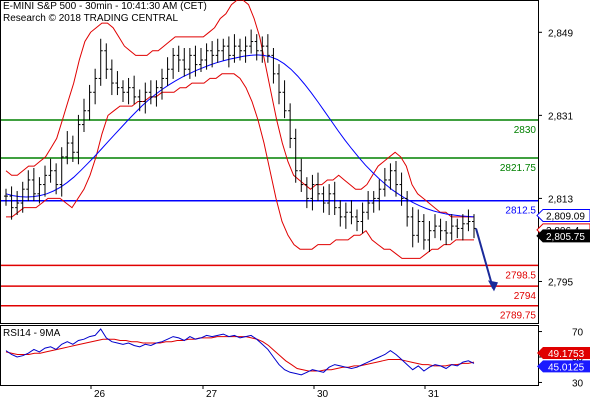 The height and width of the screenshot is (400, 590). I want to click on rsi-ma-line, so click(240, 354).